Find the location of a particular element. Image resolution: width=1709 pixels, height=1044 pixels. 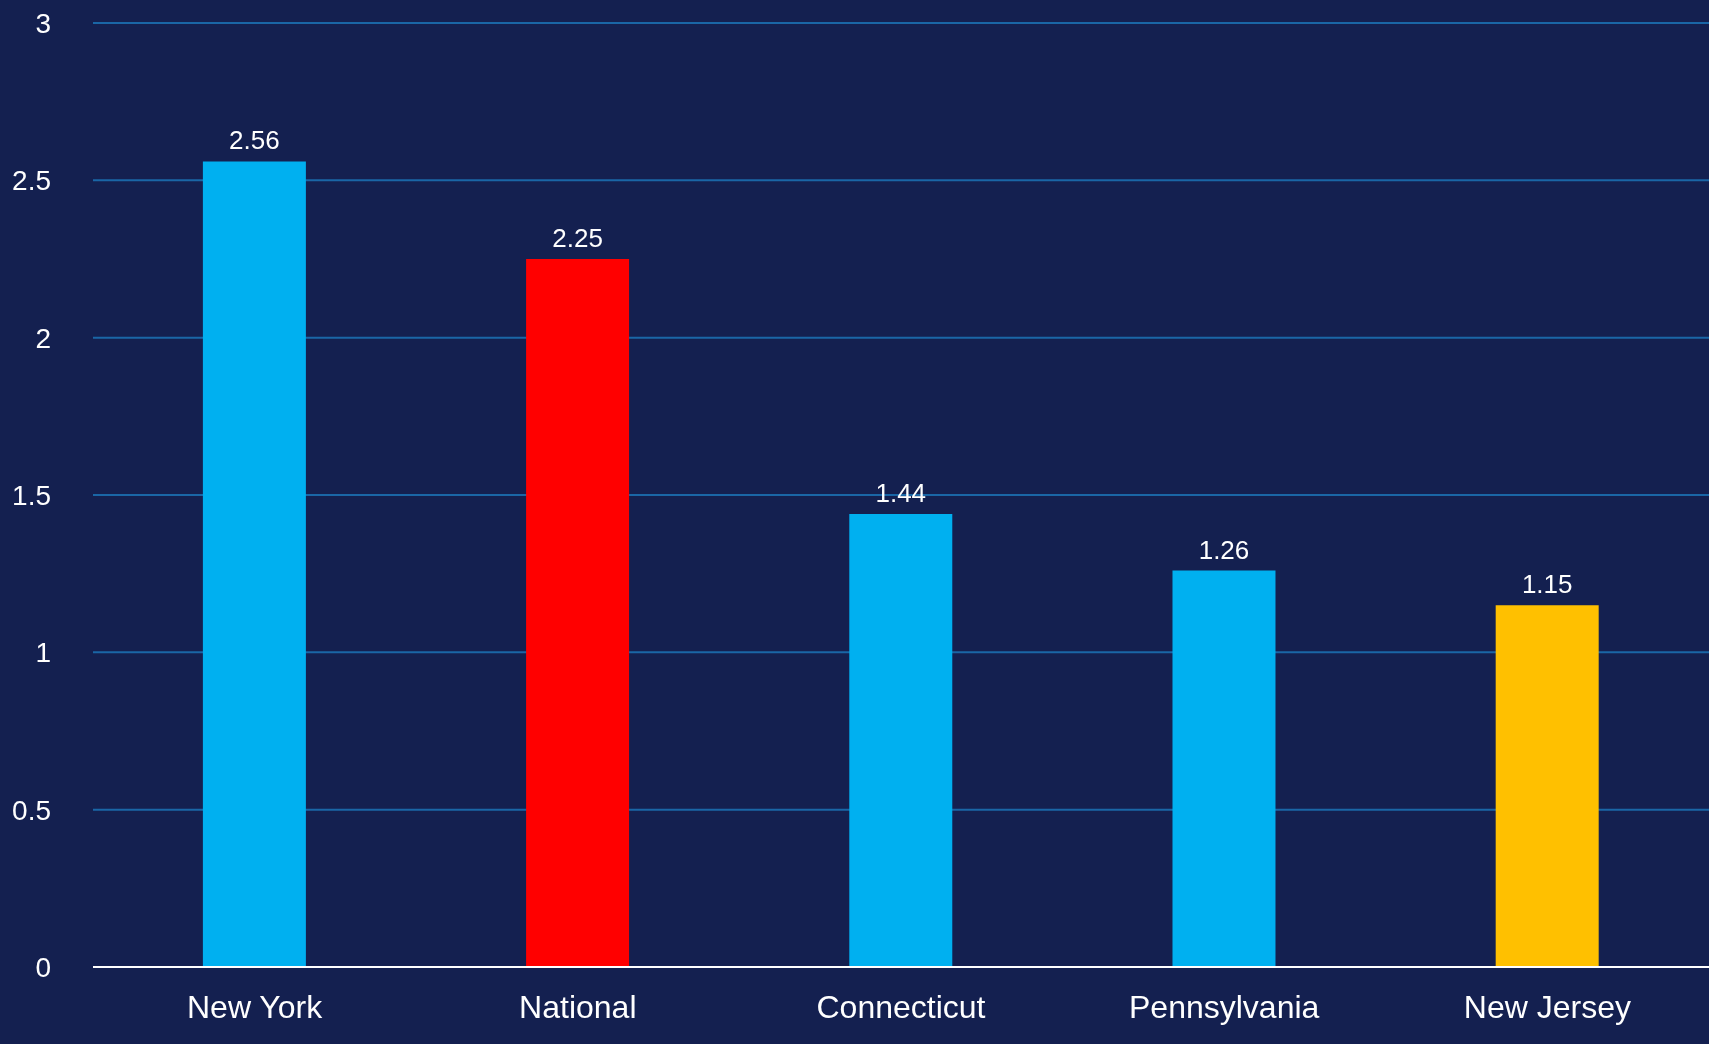

y-tick-label: 2 is located at coordinates (43, 338).